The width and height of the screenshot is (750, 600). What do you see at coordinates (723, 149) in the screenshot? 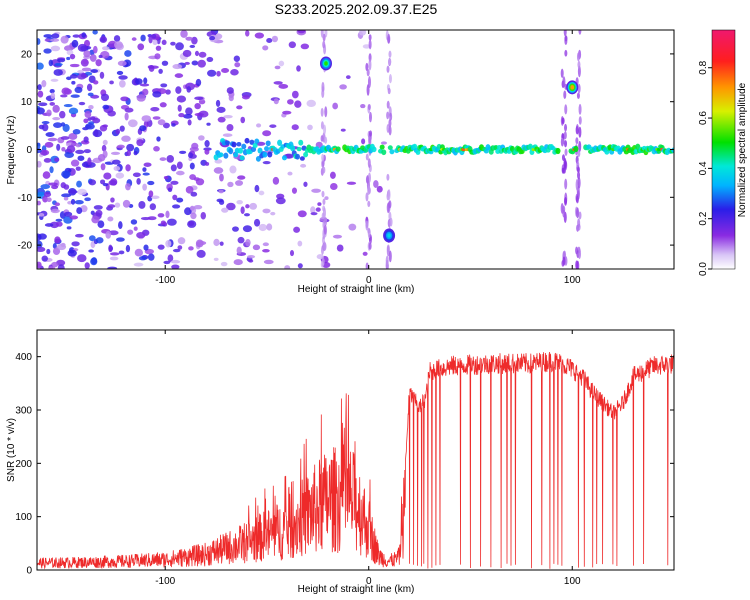
I see `colorbar-gradient` at bounding box center [723, 149].